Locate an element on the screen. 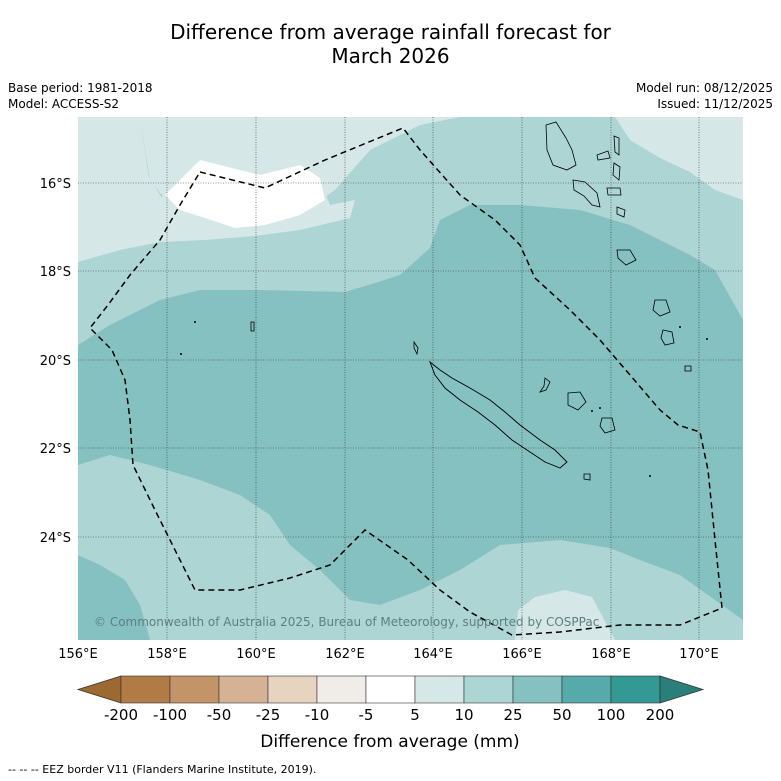 The height and width of the screenshot is (781, 781). vanuatu-epi is located at coordinates (621, 212).